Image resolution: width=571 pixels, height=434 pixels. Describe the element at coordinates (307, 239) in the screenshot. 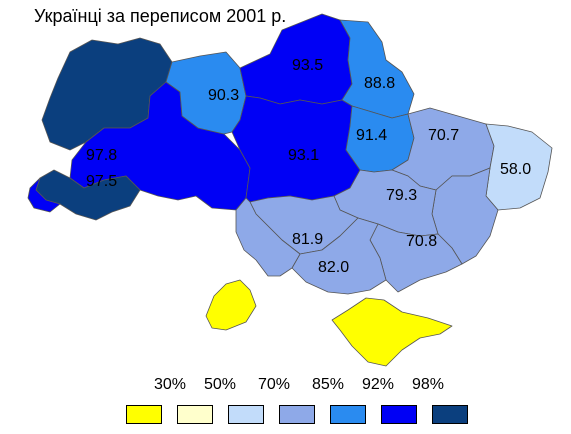

I see `region-label-kirovohrad: 81.9` at that location.